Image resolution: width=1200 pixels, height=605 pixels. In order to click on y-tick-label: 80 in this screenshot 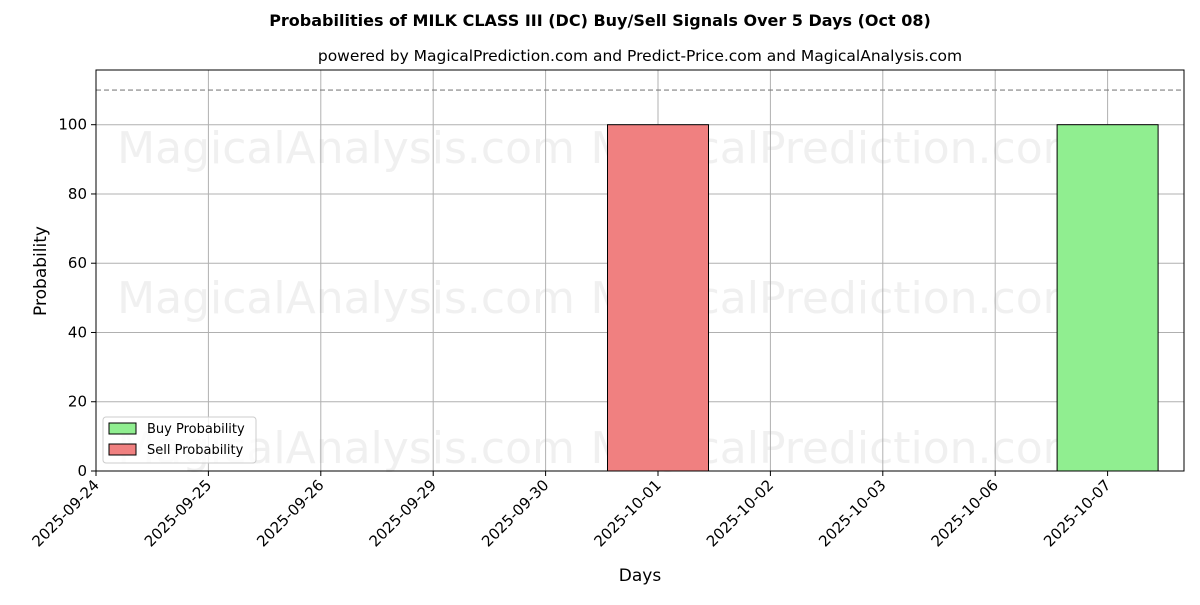, I will do `click(77, 194)`.